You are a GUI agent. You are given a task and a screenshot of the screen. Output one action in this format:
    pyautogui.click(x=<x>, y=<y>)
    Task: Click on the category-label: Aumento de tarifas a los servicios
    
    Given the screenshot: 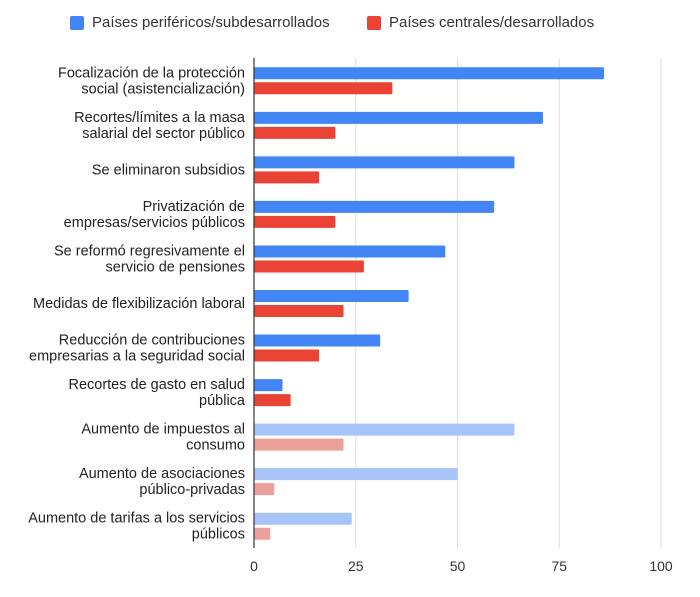 What is the action you would take?
    pyautogui.click(x=136, y=519)
    